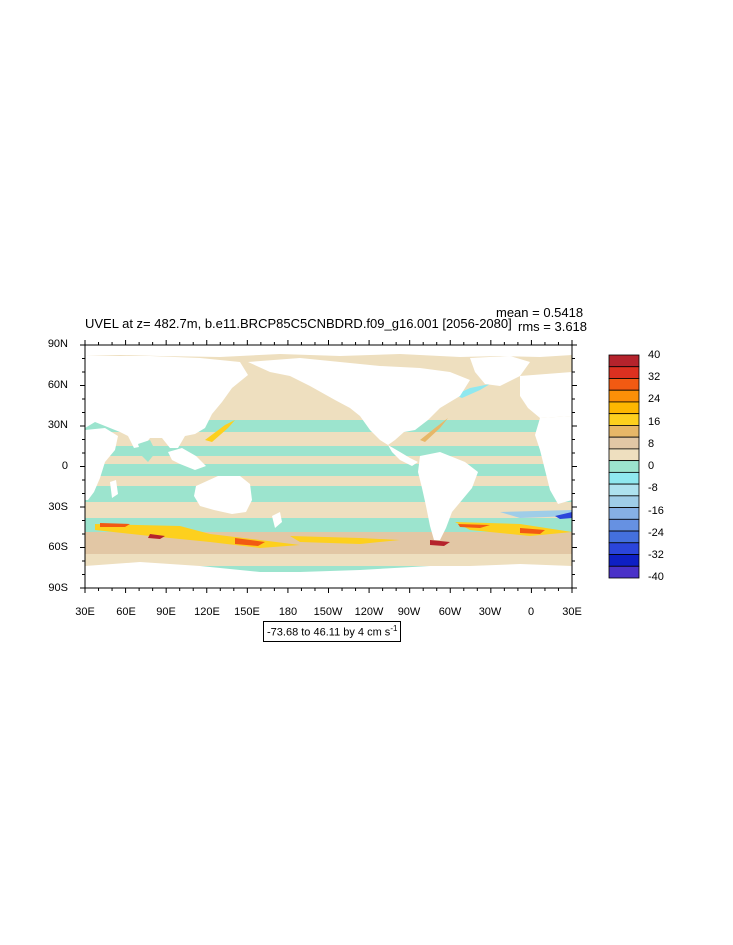 Image resolution: width=733 pixels, height=945 pixels. Describe the element at coordinates (532, 531) in the screenshot. I see `acc-jet-southatl` at that location.